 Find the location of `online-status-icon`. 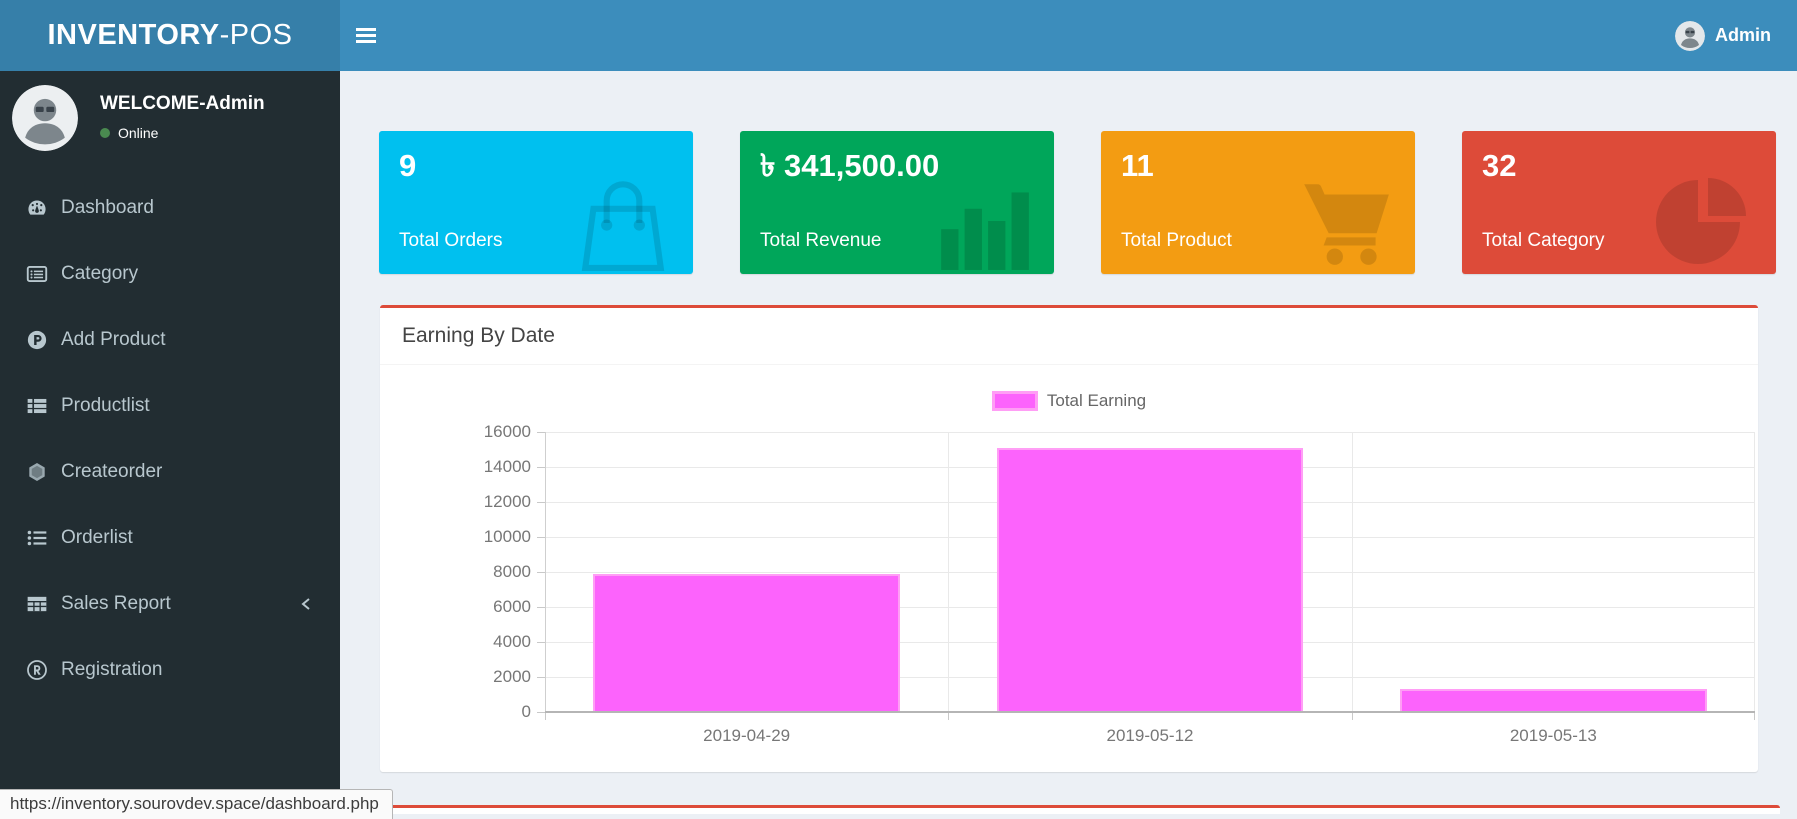

online-status-icon is located at coordinates (105, 133).